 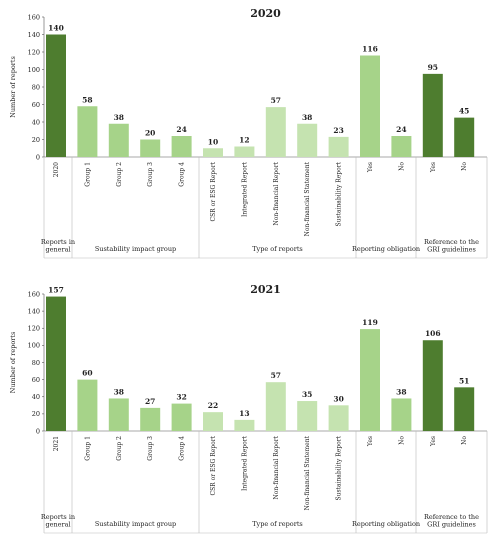 What do you see at coordinates (370, 322) in the screenshot?
I see `data-label: 119` at bounding box center [370, 322].